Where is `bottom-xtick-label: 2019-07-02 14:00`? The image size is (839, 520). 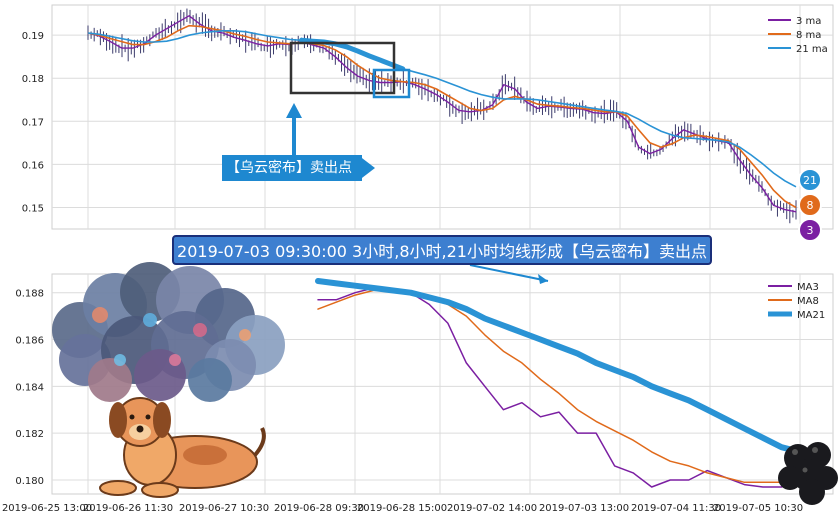 bottom-xtick-label: 2019-07-02 14:00 is located at coordinates (492, 508).